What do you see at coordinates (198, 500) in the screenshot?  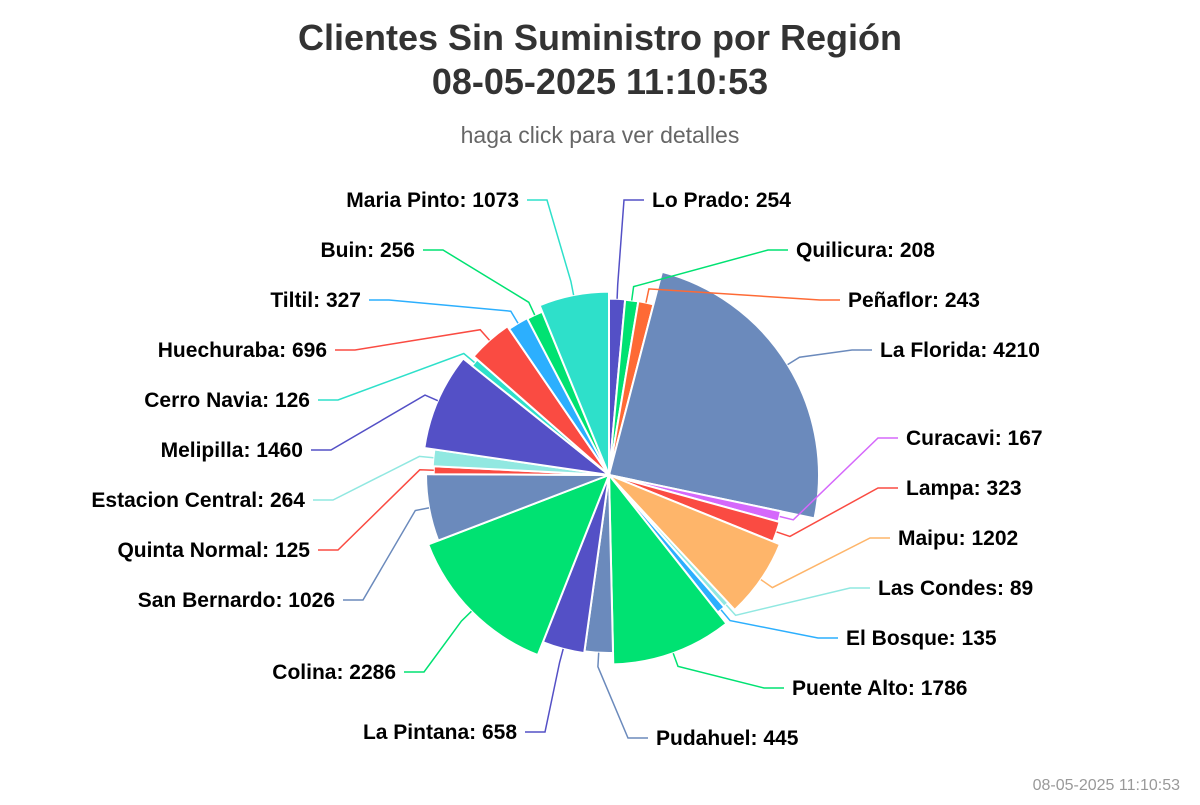 I see `data-label-estacion-central: Estacion Central: 264` at bounding box center [198, 500].